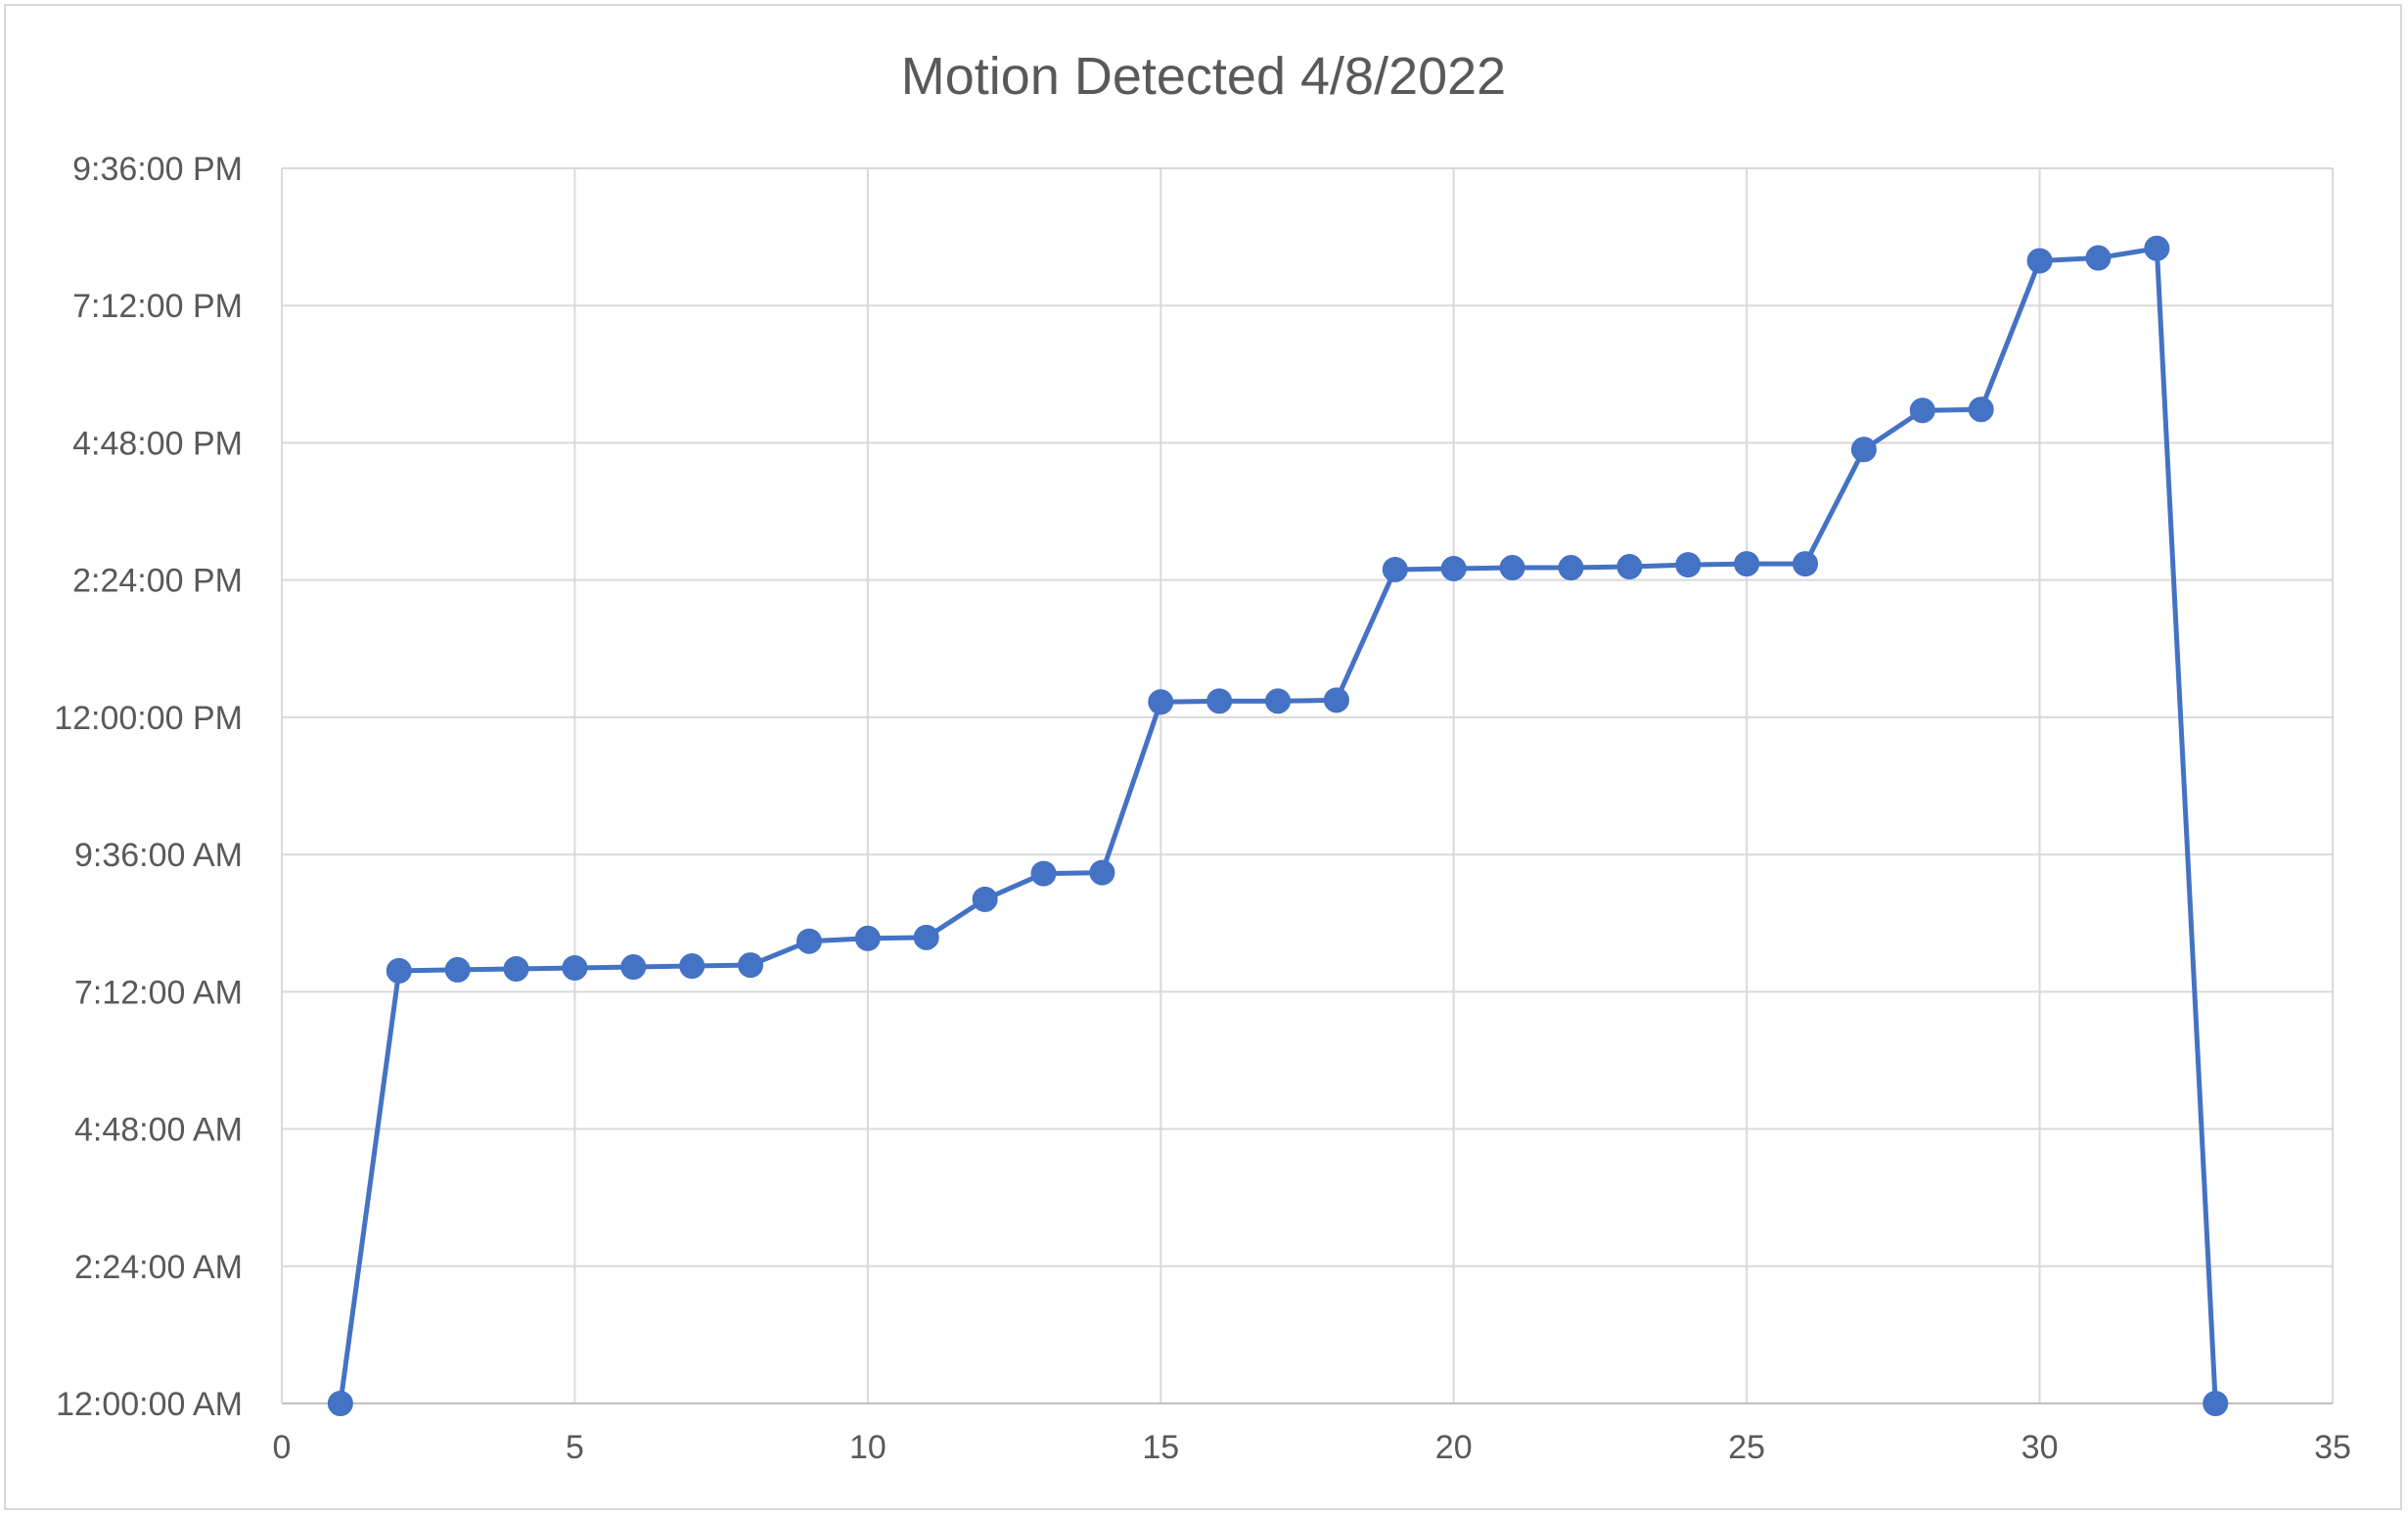 The width and height of the screenshot is (2408, 1516). Describe the element at coordinates (157, 169) in the screenshot. I see `y-tick-label: 9:36:00 PM` at that location.